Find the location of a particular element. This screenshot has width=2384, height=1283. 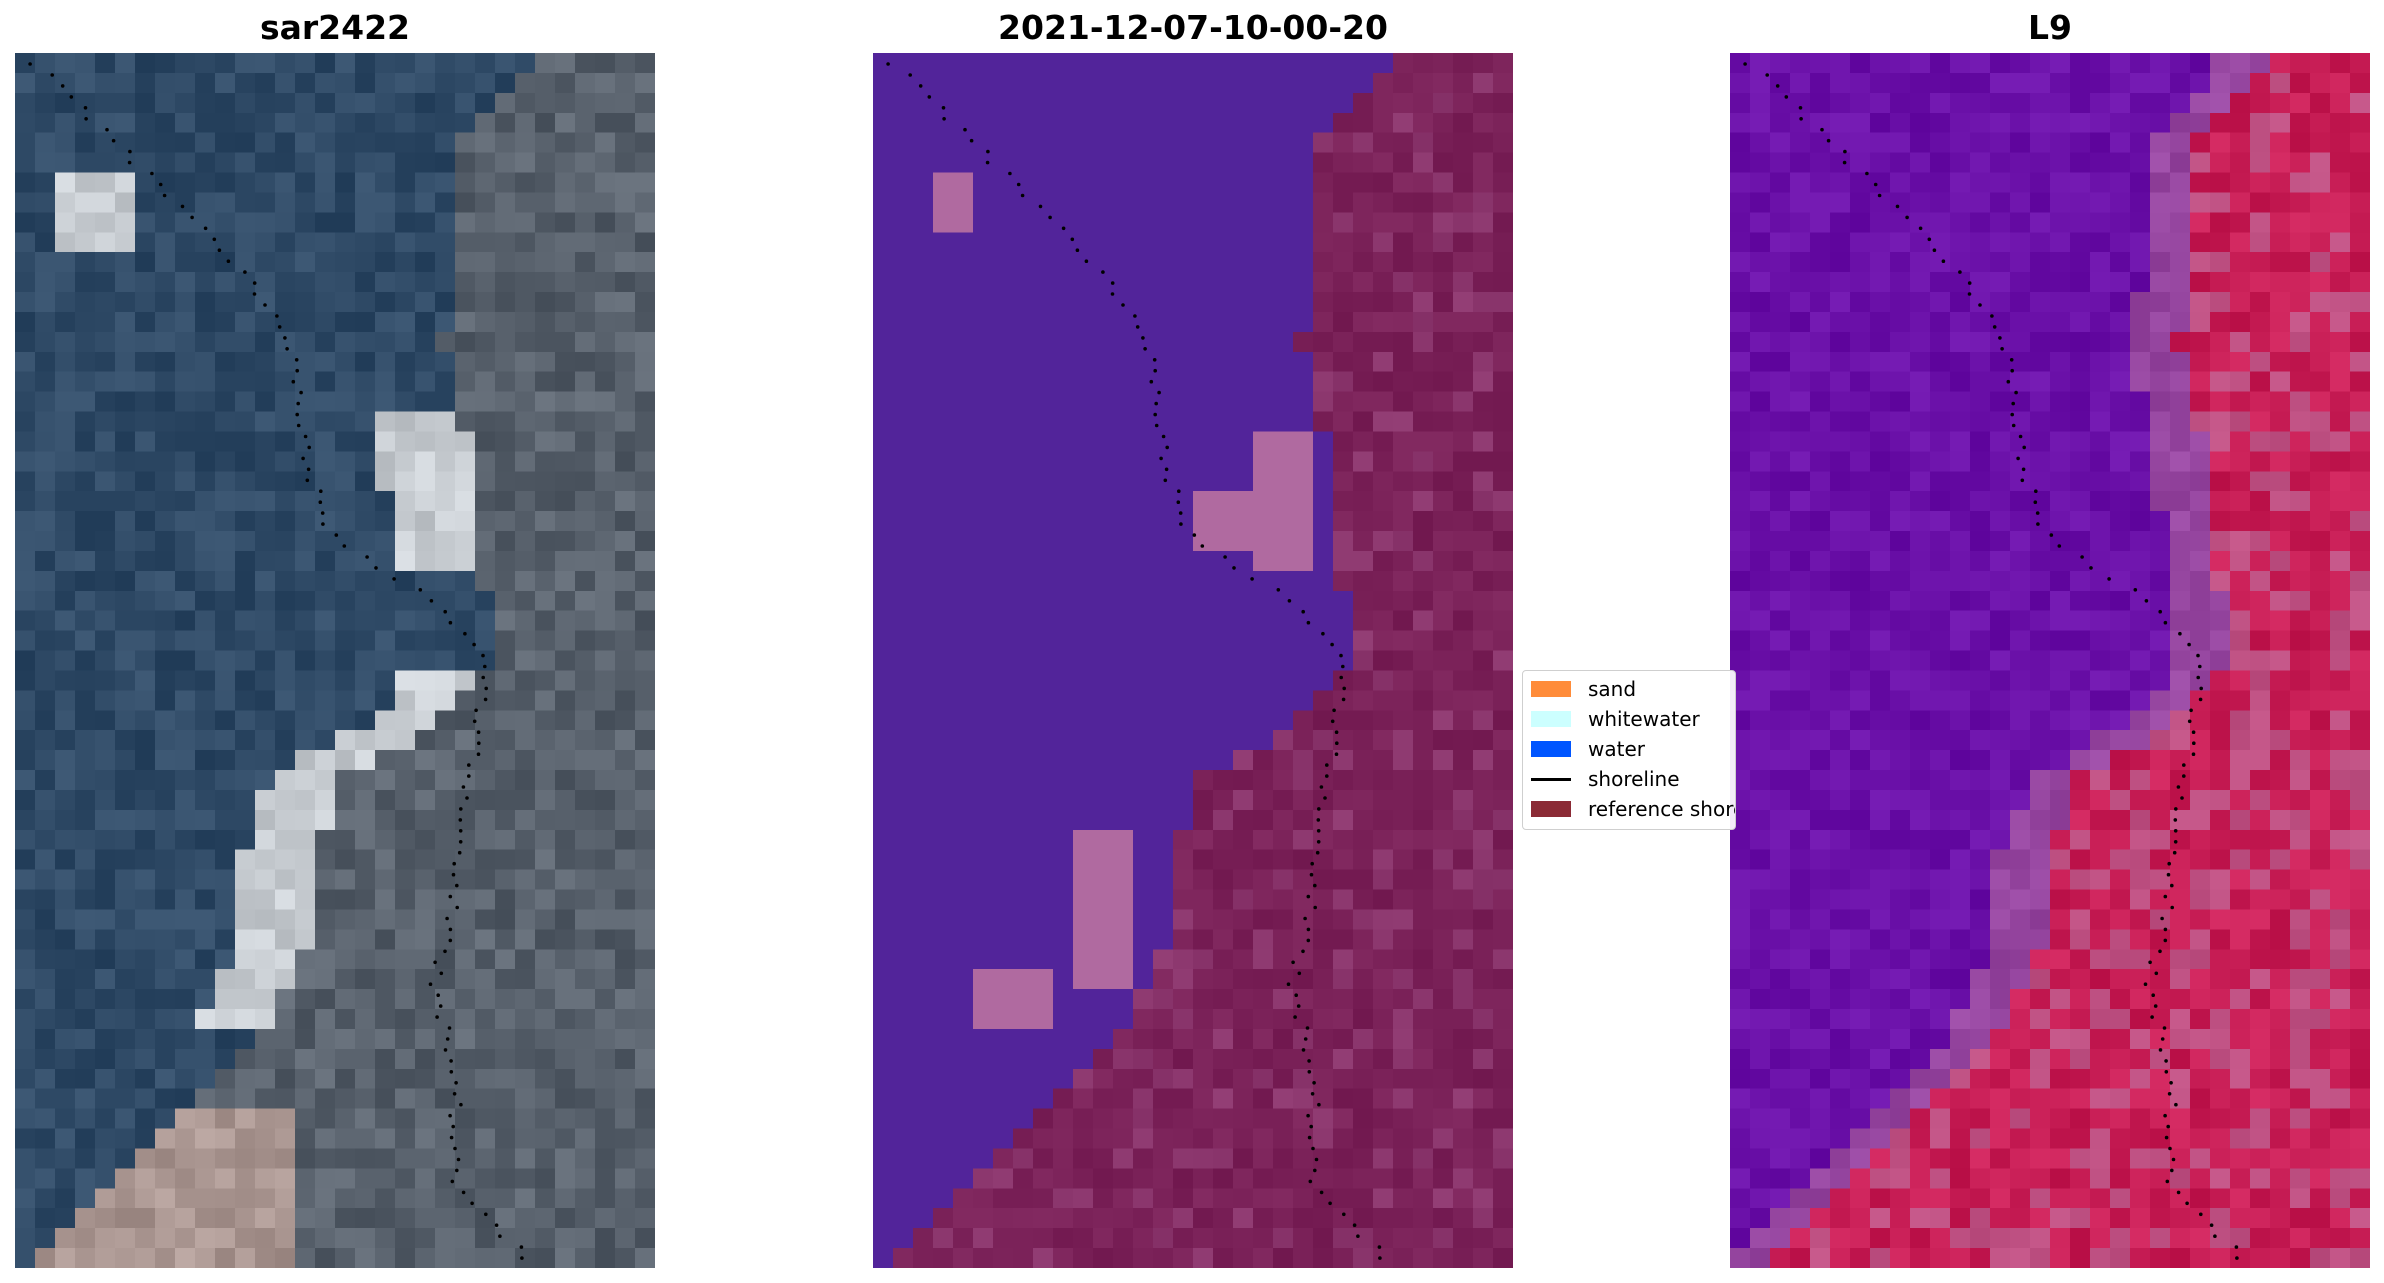

legend-item-shoreline: shoreline is located at coordinates (1605, 779).